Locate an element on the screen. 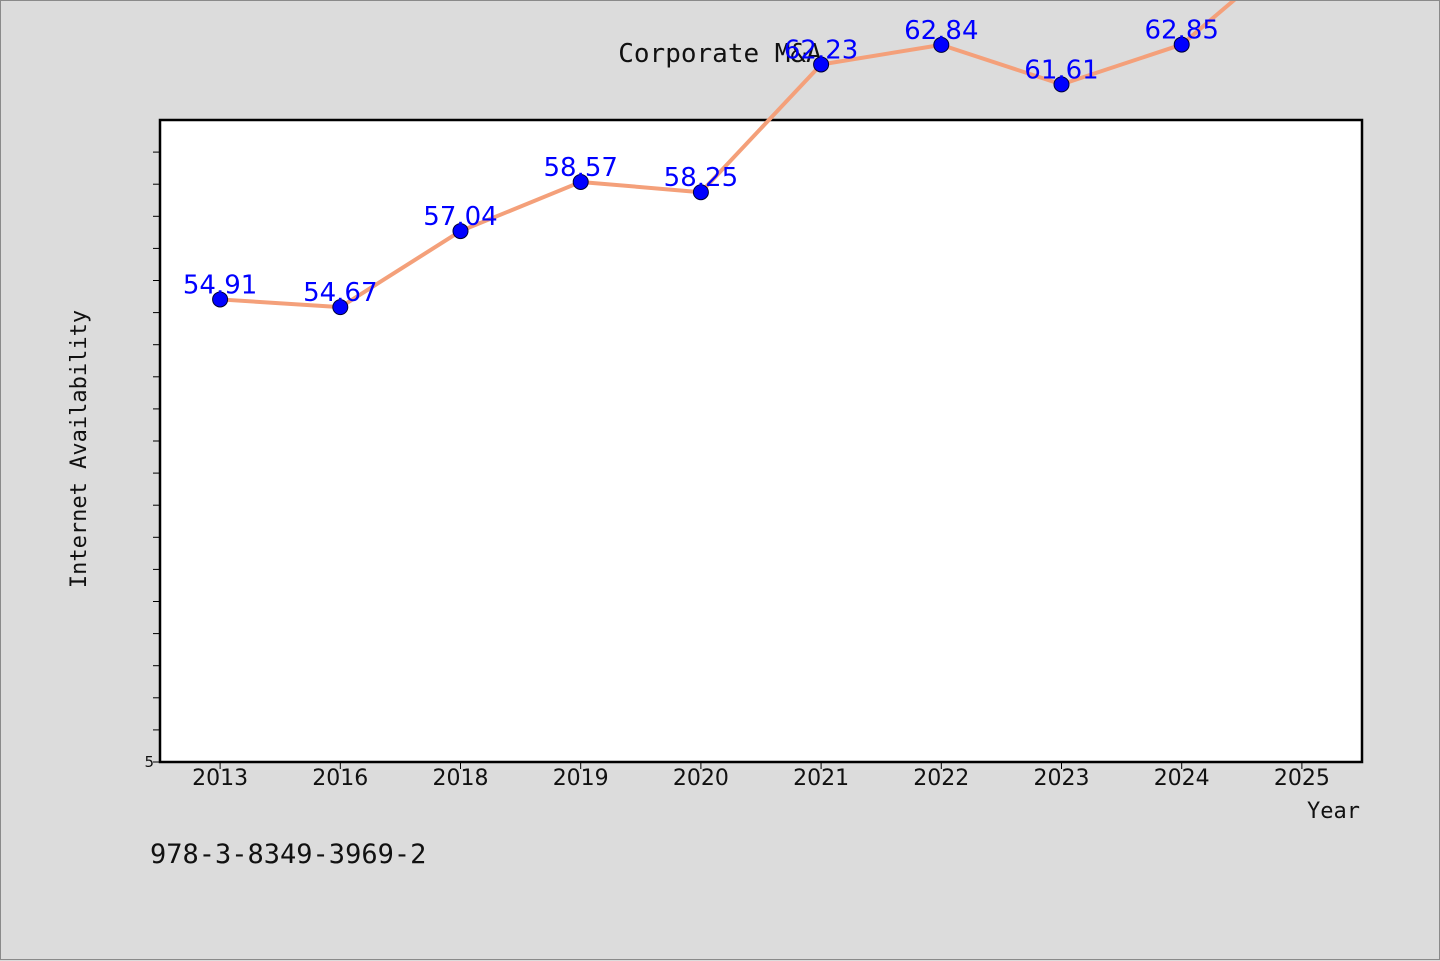  x-tick-label: 2023 is located at coordinates (1062, 778).